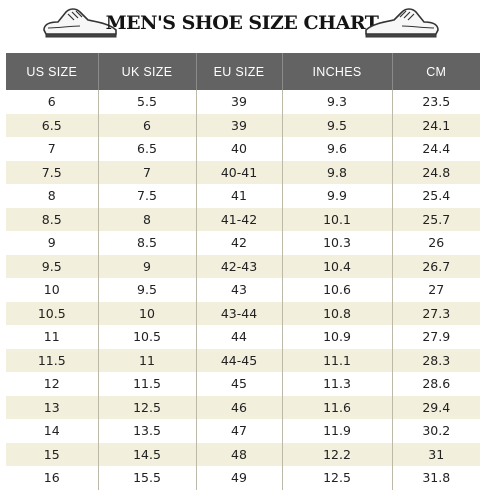 This screenshot has height=500, width=484. What do you see at coordinates (337, 243) in the screenshot?
I see `inches-cell: 10.3` at bounding box center [337, 243].